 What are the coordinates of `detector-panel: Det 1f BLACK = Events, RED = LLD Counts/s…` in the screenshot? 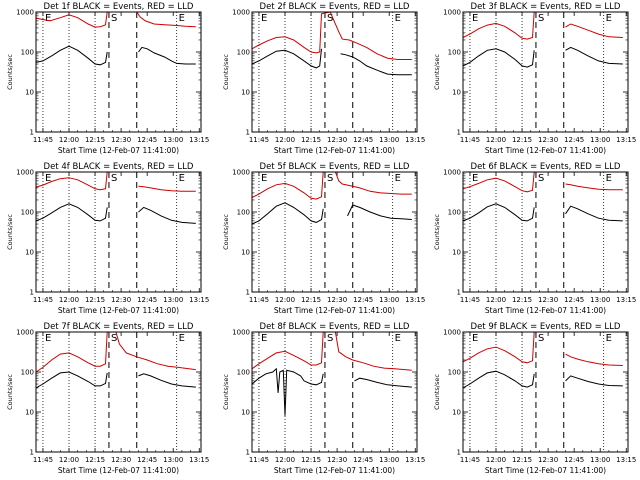 It's located at (107, 78).